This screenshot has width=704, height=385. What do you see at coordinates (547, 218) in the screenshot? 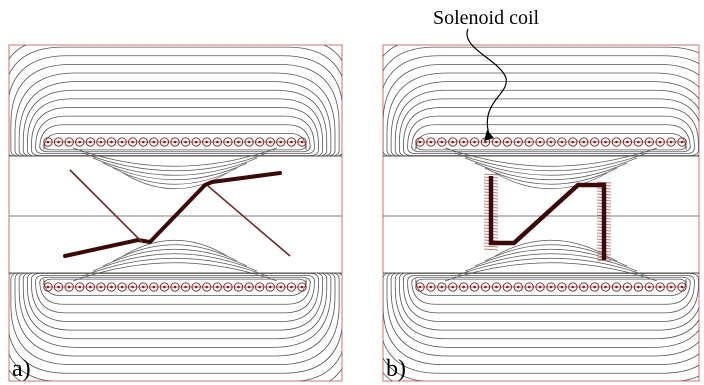
I see `panel-b-conductor` at bounding box center [547, 218].